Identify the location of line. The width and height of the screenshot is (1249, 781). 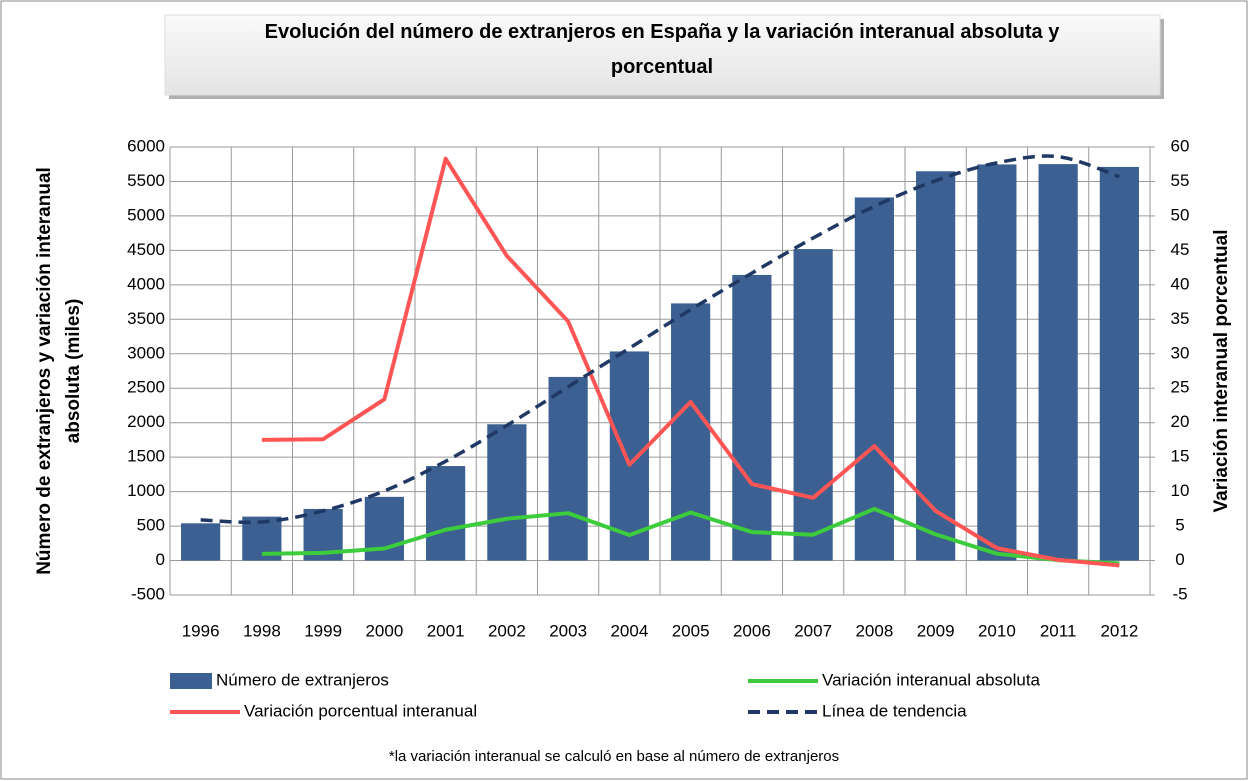
(690, 536).